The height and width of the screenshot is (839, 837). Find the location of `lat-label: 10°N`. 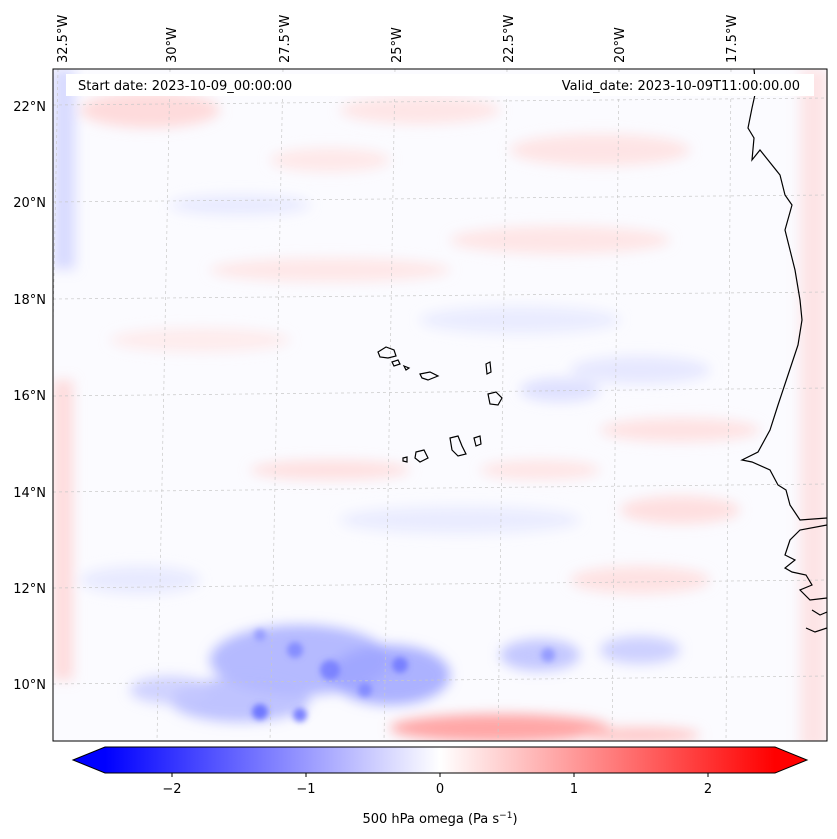

lat-label: 10°N is located at coordinates (29, 685).